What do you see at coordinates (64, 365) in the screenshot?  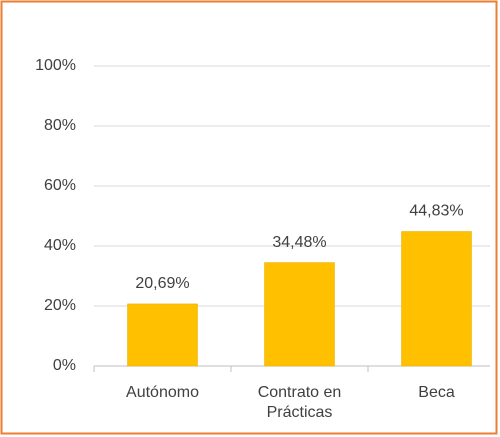 I see `y-tick-label: 0%` at bounding box center [64, 365].